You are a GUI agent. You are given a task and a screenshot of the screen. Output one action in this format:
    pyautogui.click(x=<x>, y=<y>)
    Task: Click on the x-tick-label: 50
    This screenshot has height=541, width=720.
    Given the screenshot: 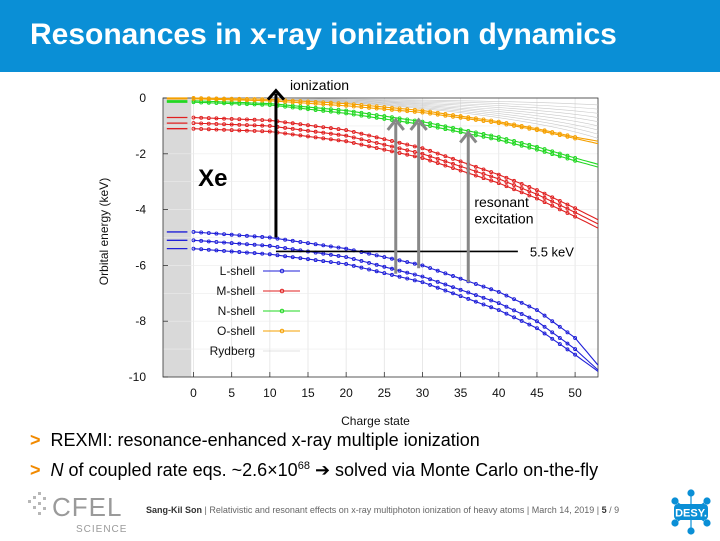 What is the action you would take?
    pyautogui.click(x=575, y=393)
    